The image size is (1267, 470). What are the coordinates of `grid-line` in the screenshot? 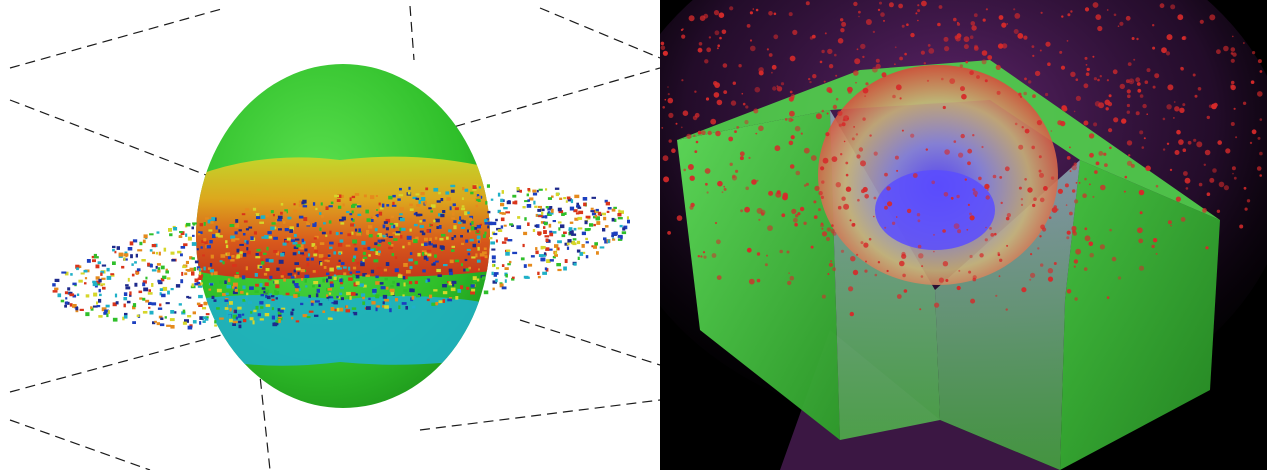 It's located at (539, 415).